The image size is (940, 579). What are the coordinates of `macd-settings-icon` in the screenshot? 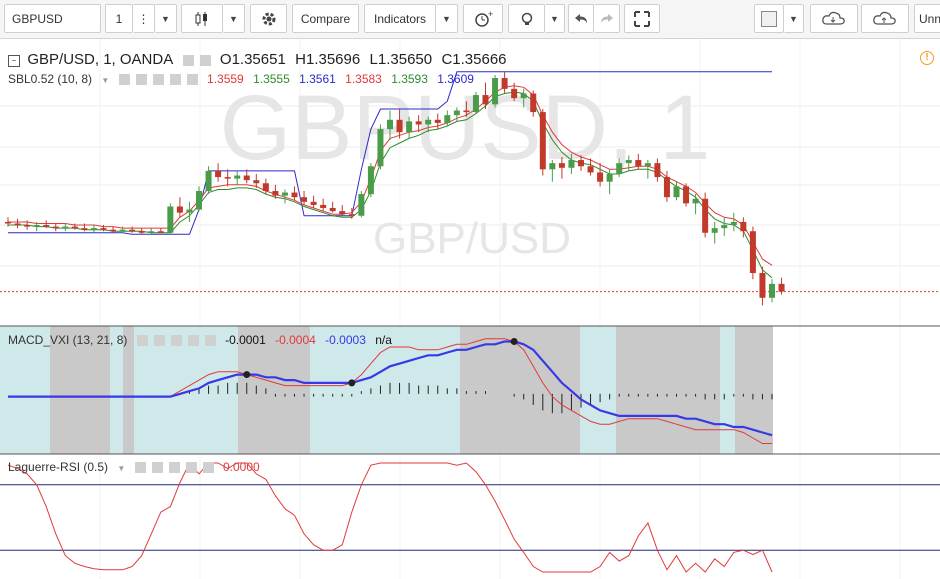 It's located at (159, 341).